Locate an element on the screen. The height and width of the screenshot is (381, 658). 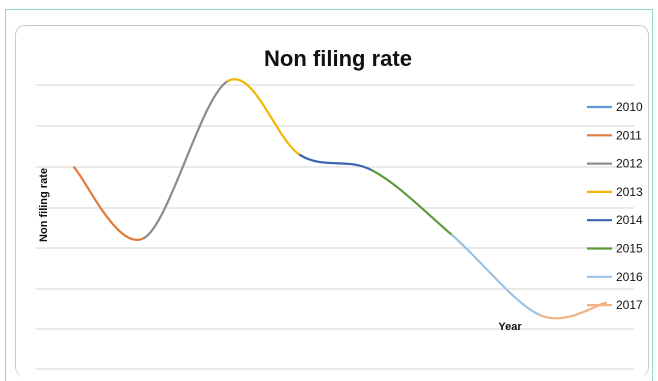
series-line-2016 is located at coordinates (496, 275).